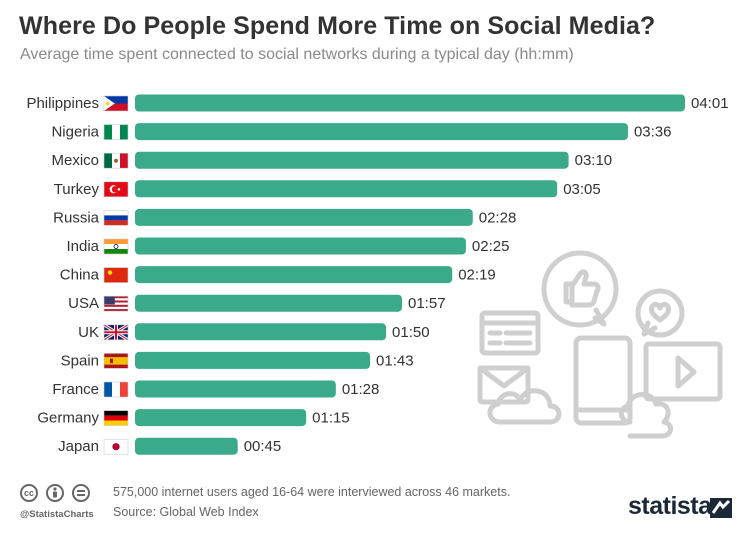 The width and height of the screenshot is (750, 535). I want to click on value-label-turkey: 03:05, so click(582, 189).